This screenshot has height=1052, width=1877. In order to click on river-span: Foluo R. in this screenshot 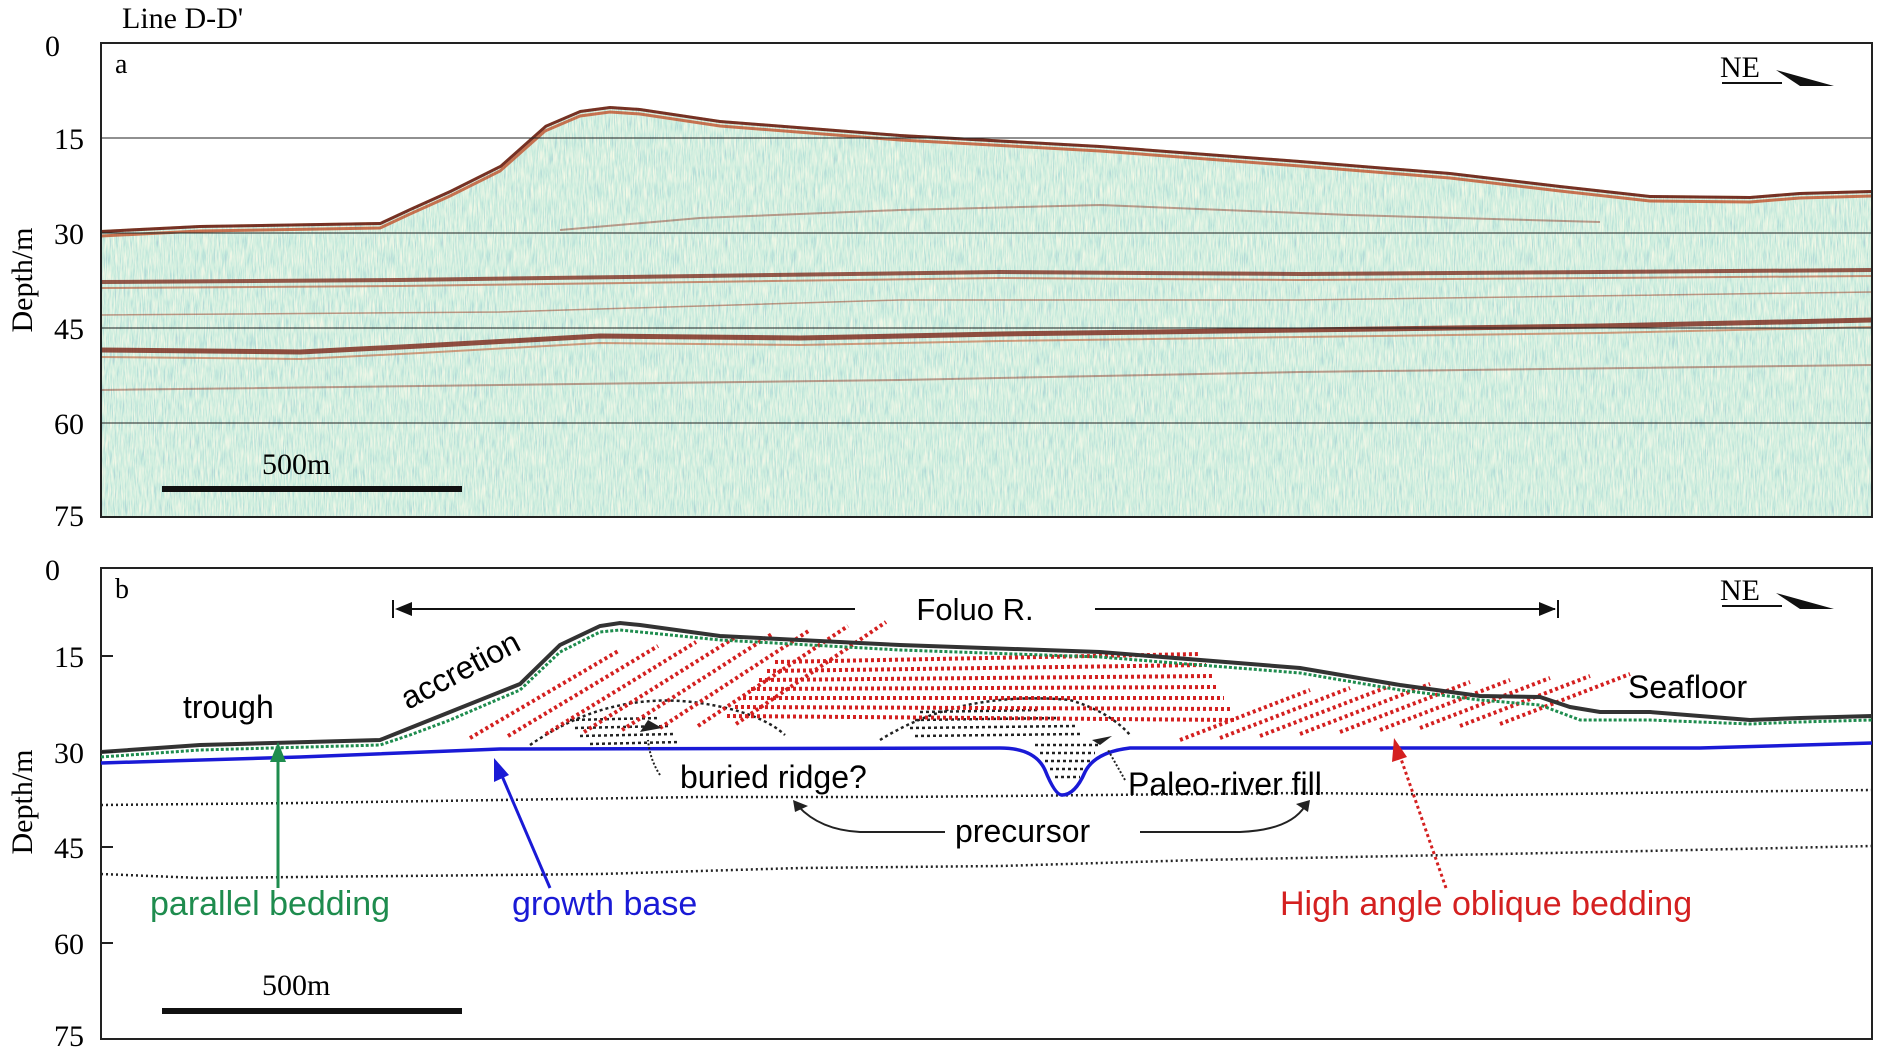, I will do `click(975, 609)`.